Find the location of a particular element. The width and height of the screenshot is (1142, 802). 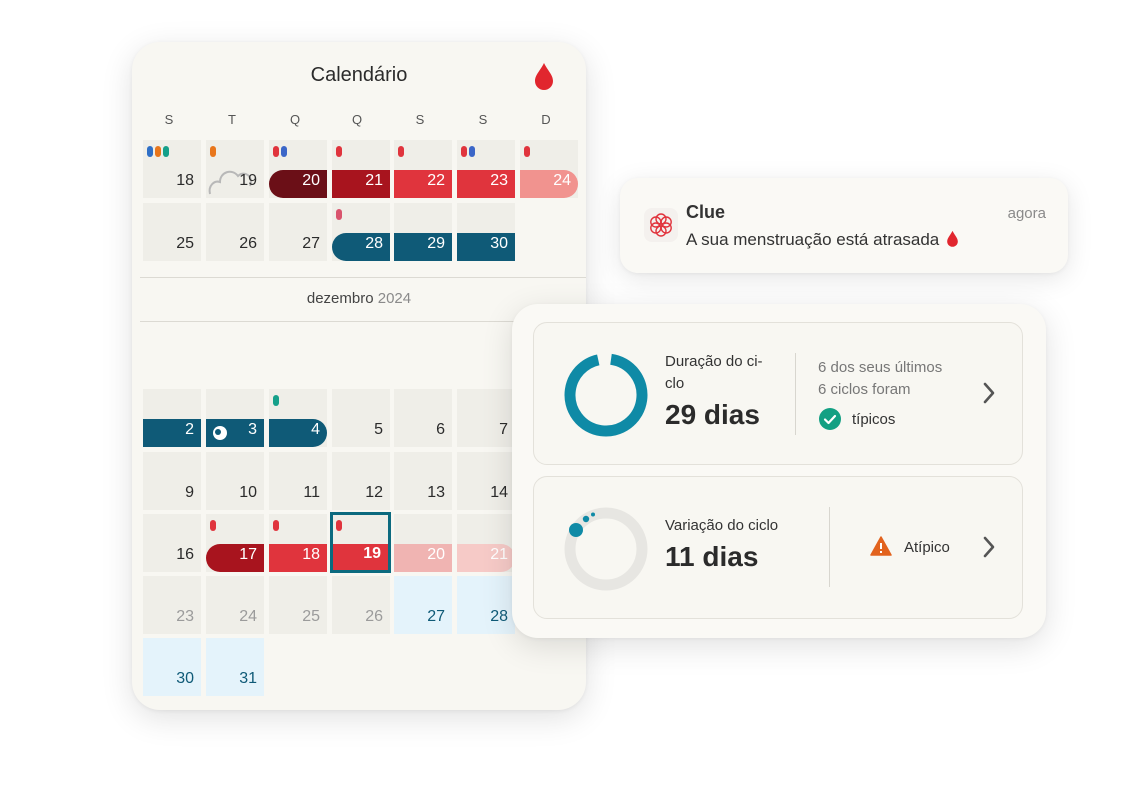

check-circle-icon is located at coordinates (830, 419).